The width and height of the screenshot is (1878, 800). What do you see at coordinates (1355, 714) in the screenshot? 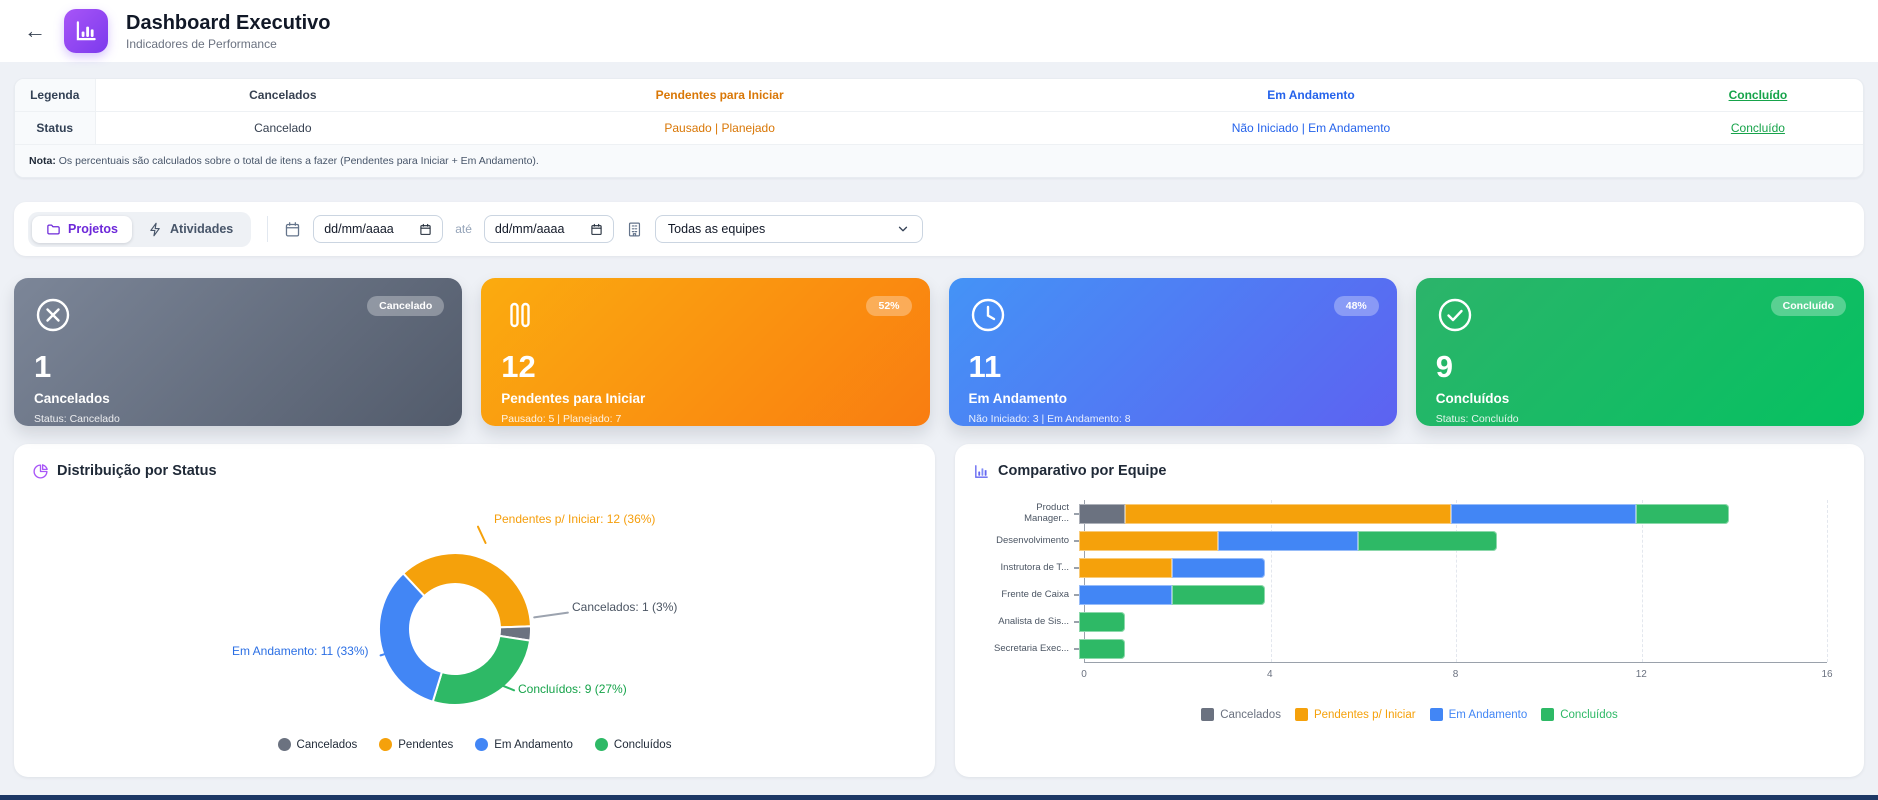
I see `legend-item-pendentes-p-iniciar: Pendentes p/ Iniciar` at bounding box center [1355, 714].